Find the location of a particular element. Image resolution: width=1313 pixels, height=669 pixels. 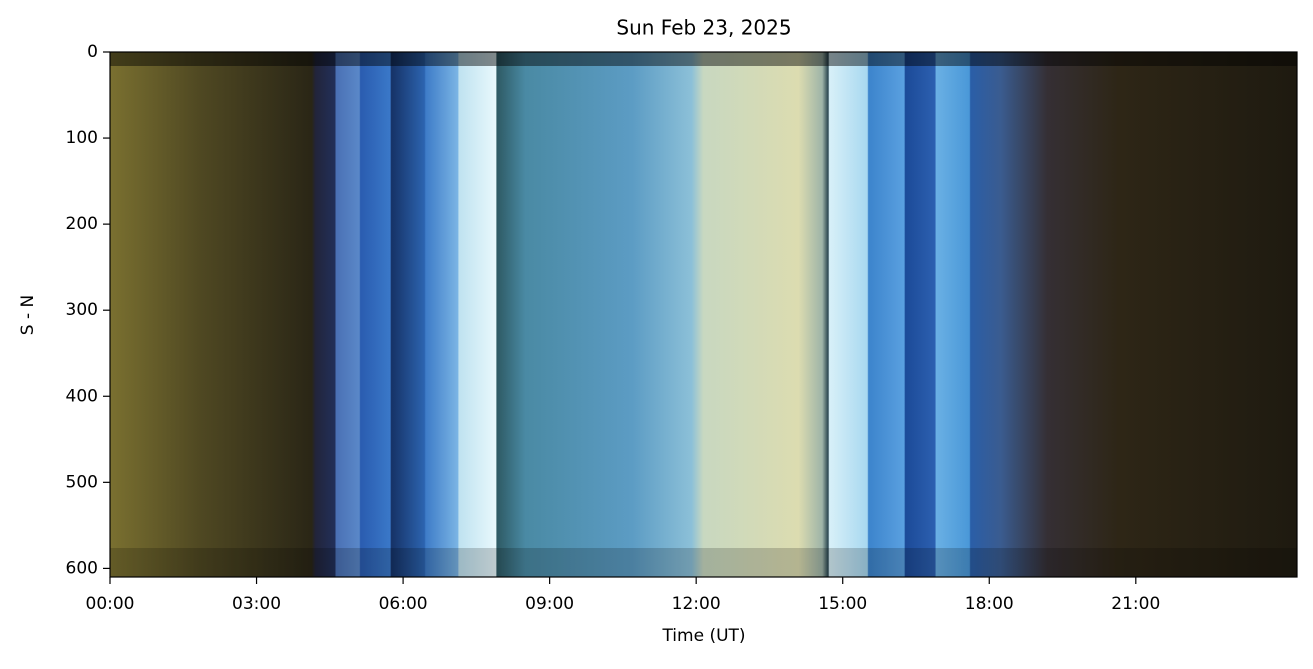

y-tick-label: 0 is located at coordinates (92, 52).